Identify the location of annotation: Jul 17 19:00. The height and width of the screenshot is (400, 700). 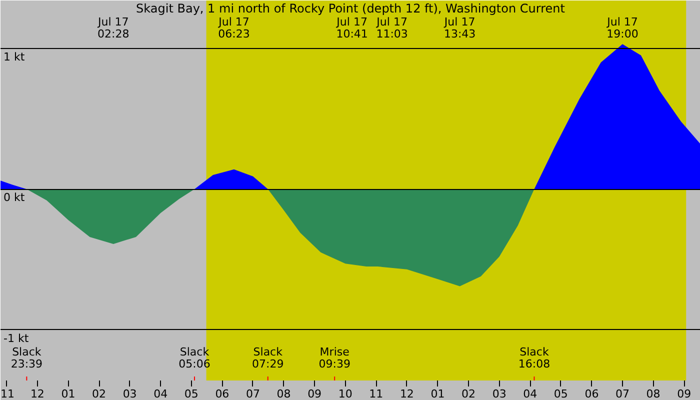
(622, 28).